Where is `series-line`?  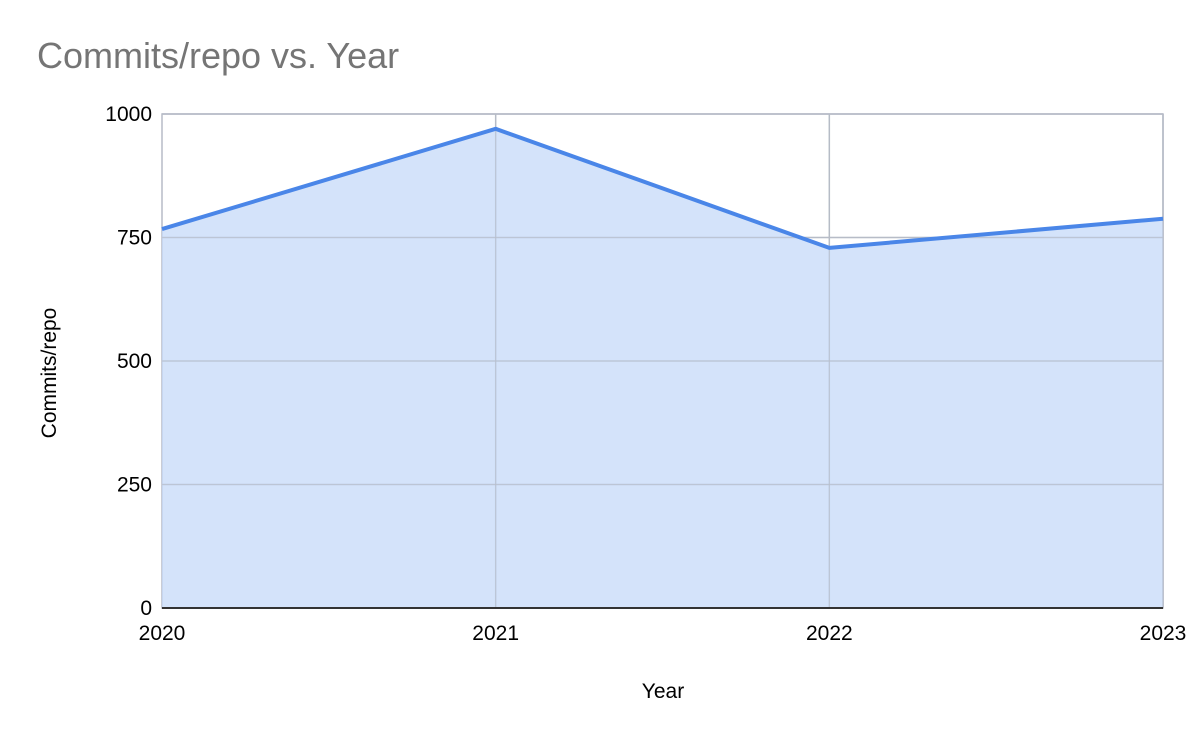 series-line is located at coordinates (662, 188).